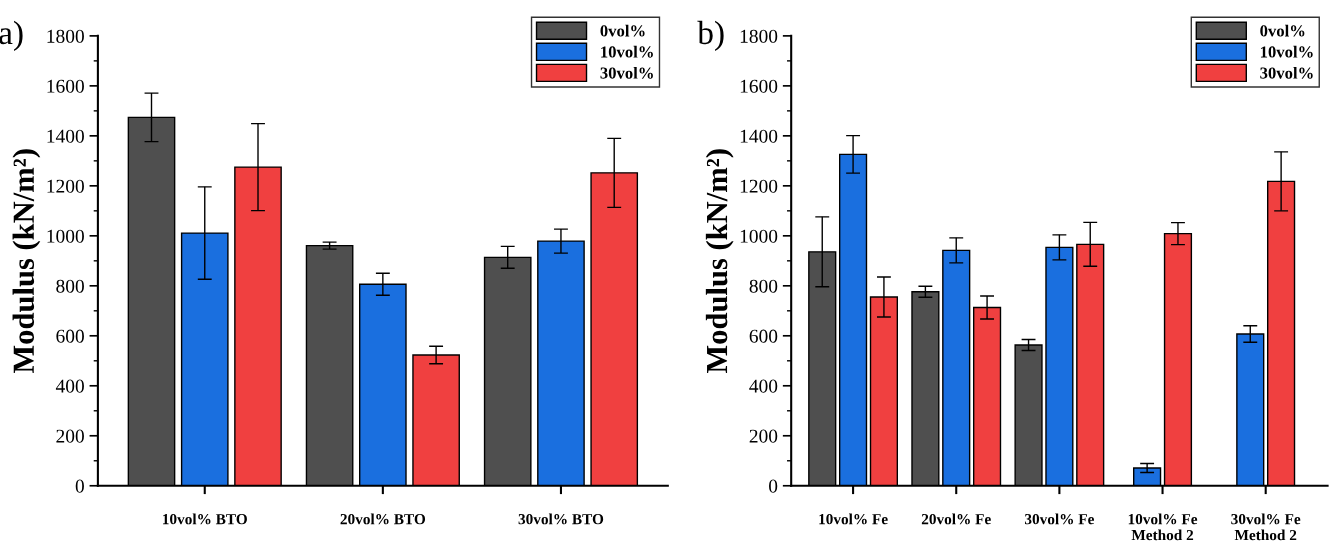 The width and height of the screenshot is (1341, 552). What do you see at coordinates (1266, 527) in the screenshot?
I see `x-tick-label: 30vol% Fe Method 2` at bounding box center [1266, 527].